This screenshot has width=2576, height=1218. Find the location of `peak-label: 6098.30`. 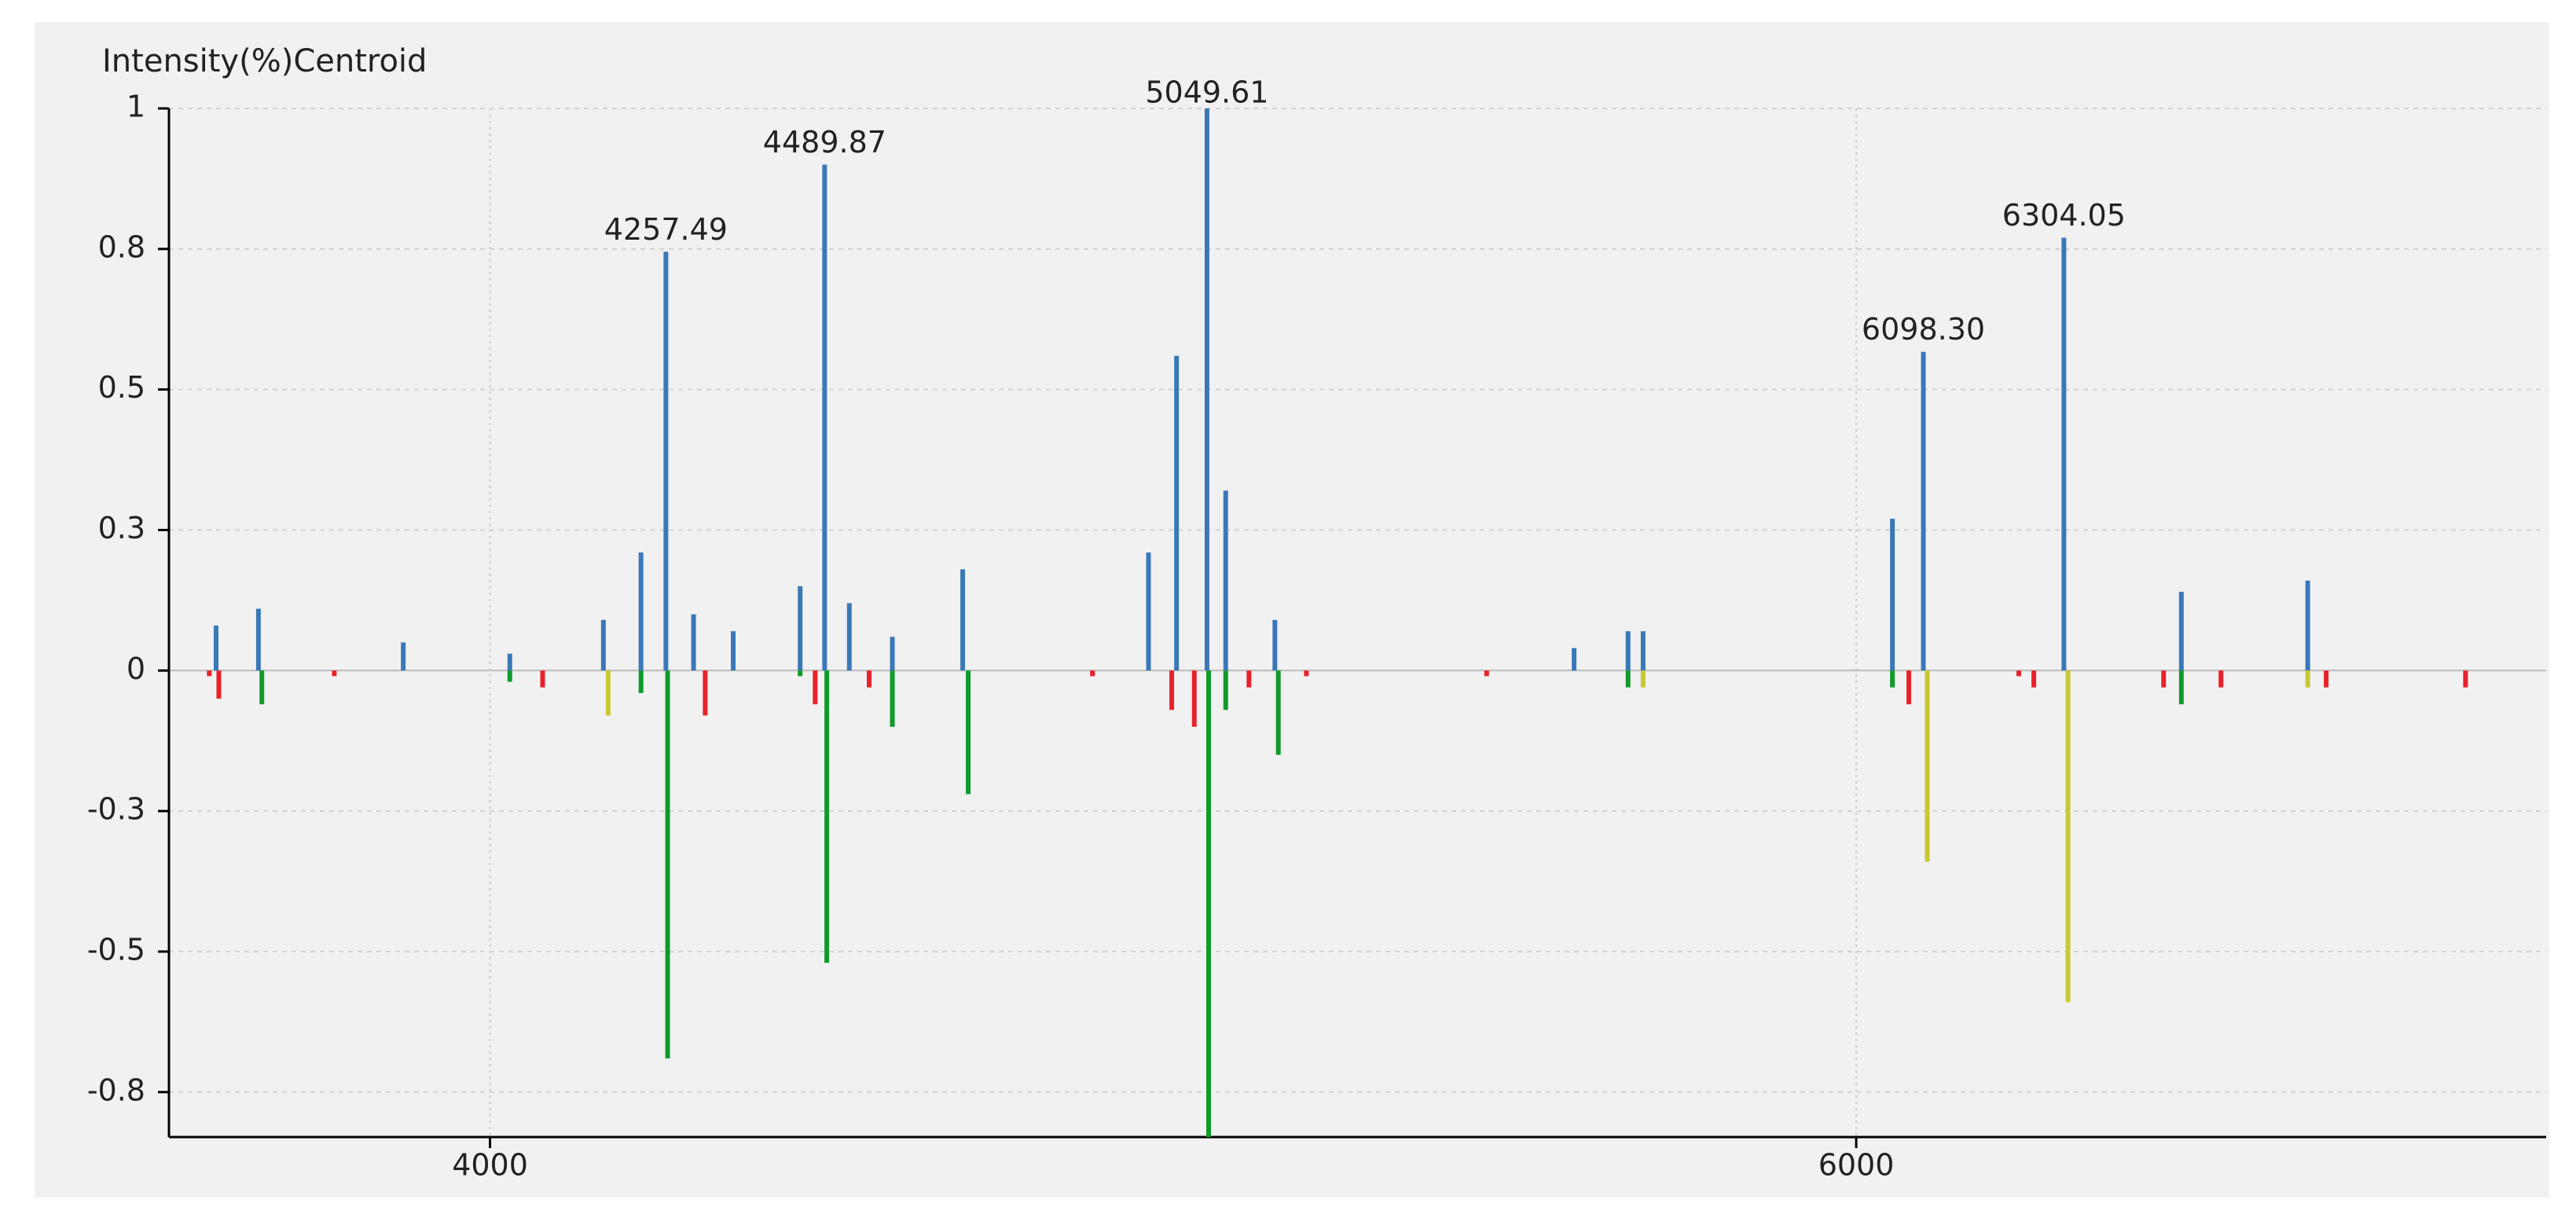

peak-label: 6098.30 is located at coordinates (1923, 329).